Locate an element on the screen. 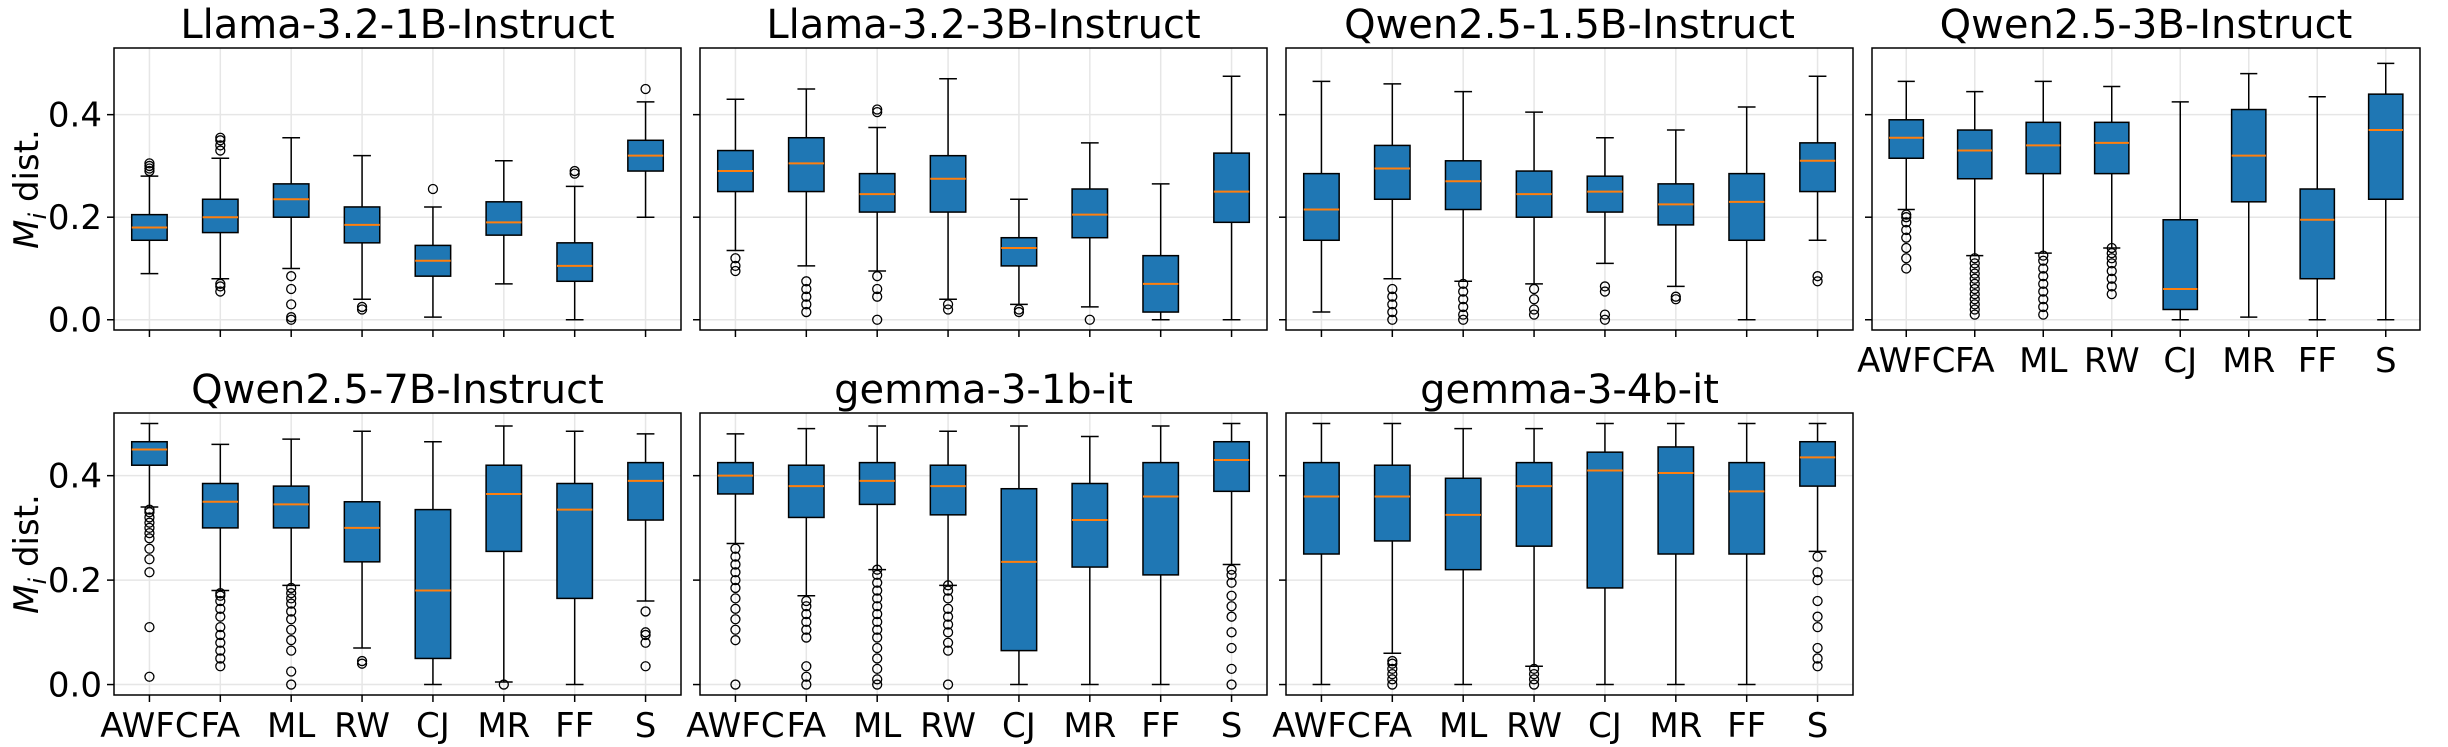 This screenshot has width=2448, height=747. x-tick-label: FA is located at coordinates (806, 726).